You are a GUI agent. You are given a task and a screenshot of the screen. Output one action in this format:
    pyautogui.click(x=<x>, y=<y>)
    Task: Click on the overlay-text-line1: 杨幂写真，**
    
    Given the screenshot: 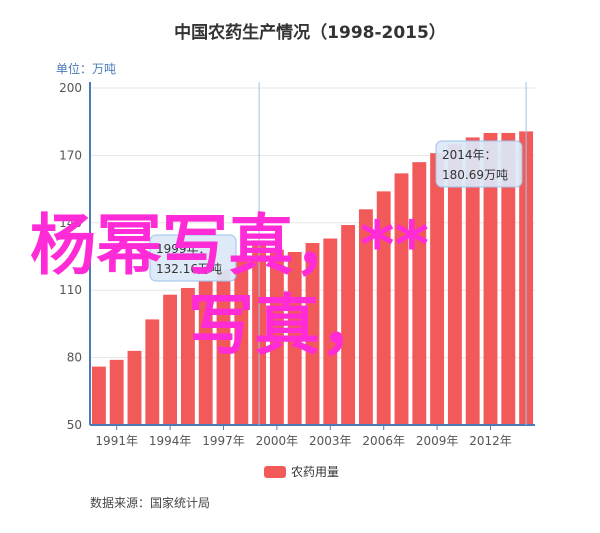 What is the action you would take?
    pyautogui.click(x=229, y=245)
    